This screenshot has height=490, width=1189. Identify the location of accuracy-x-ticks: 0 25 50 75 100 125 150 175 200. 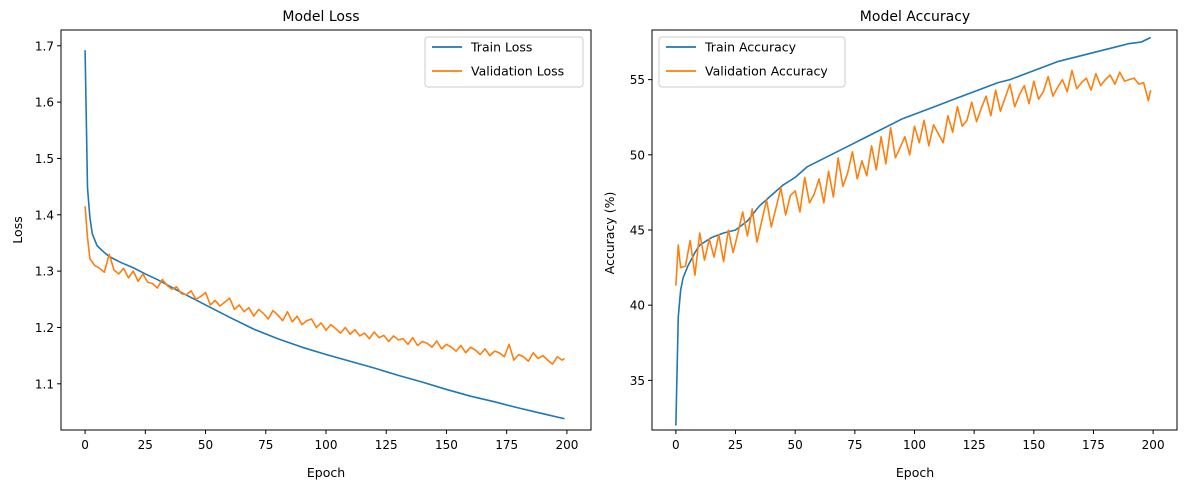
(918, 441).